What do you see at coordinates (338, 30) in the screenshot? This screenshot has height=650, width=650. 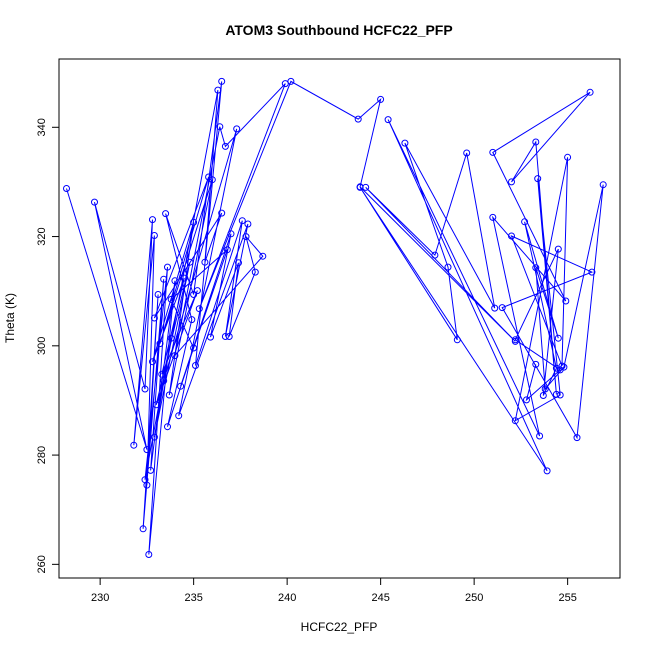 I see `chart-title: ATOM3 Southbound HCFC22_PFP` at bounding box center [338, 30].